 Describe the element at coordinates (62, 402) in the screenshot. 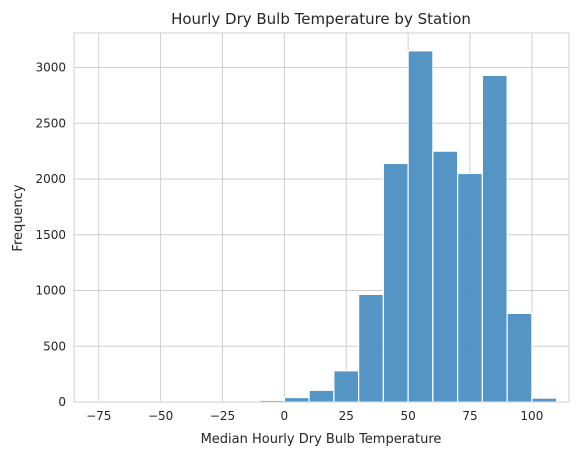

I see `y-tick-label-0: 0` at that location.